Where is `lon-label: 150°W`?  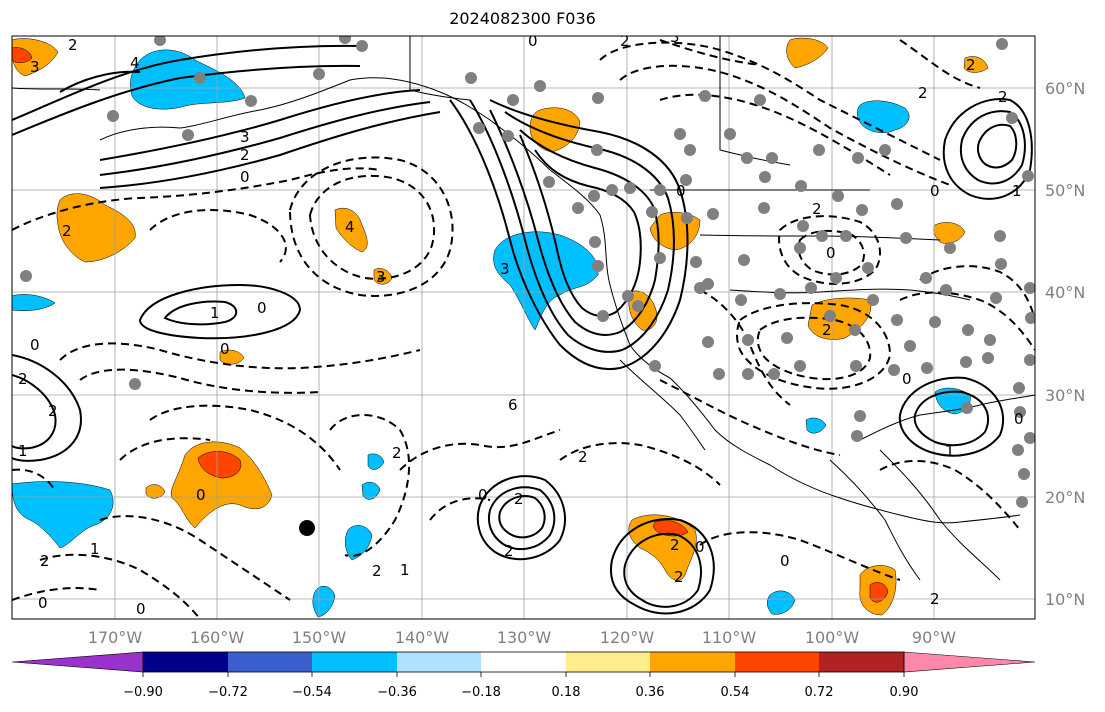
lon-label: 150°W is located at coordinates (319, 637).